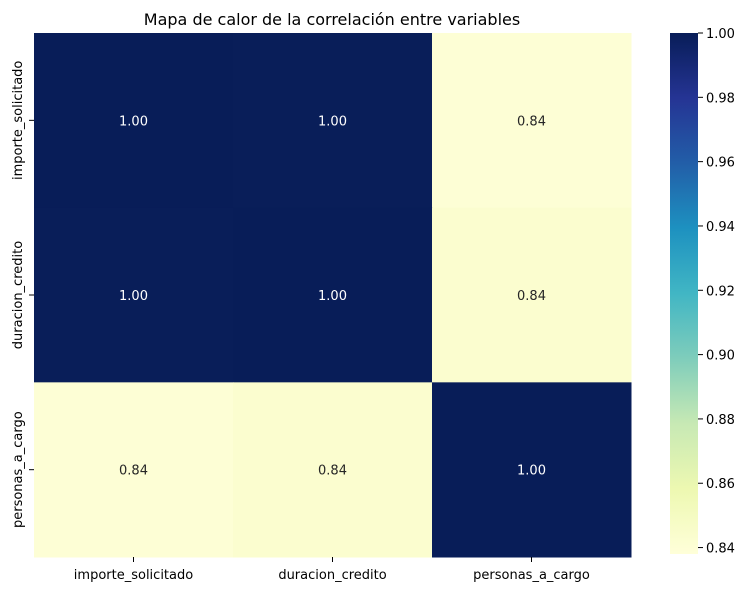  I want to click on colorbar-tick-label: 0.92, so click(720, 291).